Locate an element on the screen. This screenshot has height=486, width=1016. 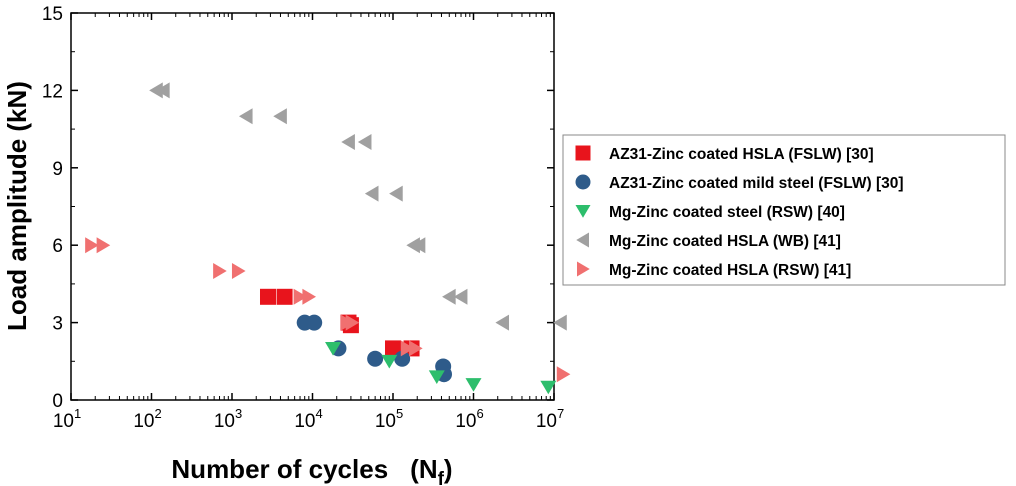
y-axis-title: Load amplitude (kN) is located at coordinates (17, 206).